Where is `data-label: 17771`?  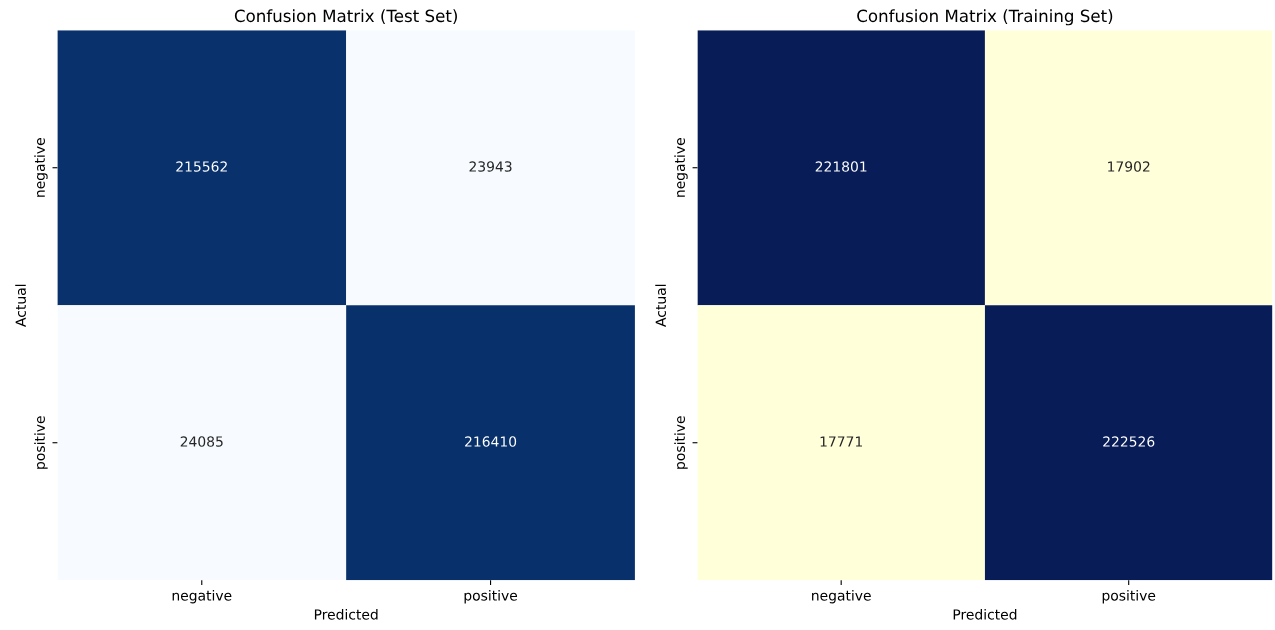 data-label: 17771 is located at coordinates (841, 441).